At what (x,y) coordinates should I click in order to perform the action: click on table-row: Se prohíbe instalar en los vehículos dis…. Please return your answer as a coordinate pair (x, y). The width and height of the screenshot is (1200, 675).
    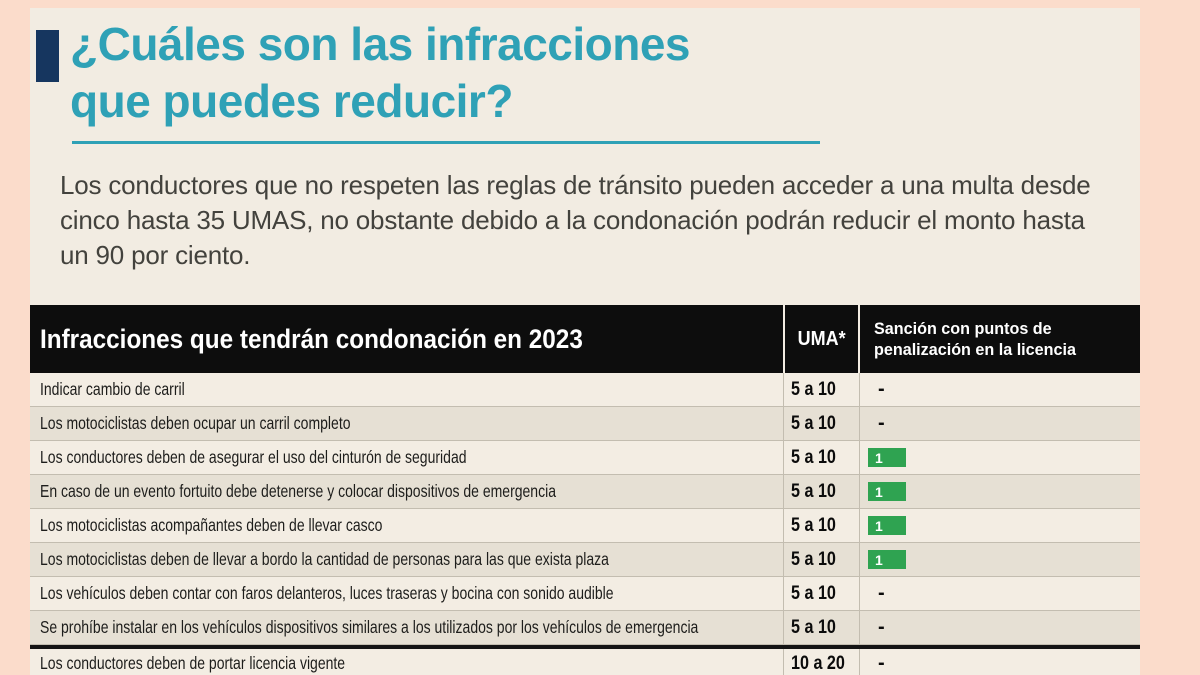
    Looking at the image, I should click on (585, 628).